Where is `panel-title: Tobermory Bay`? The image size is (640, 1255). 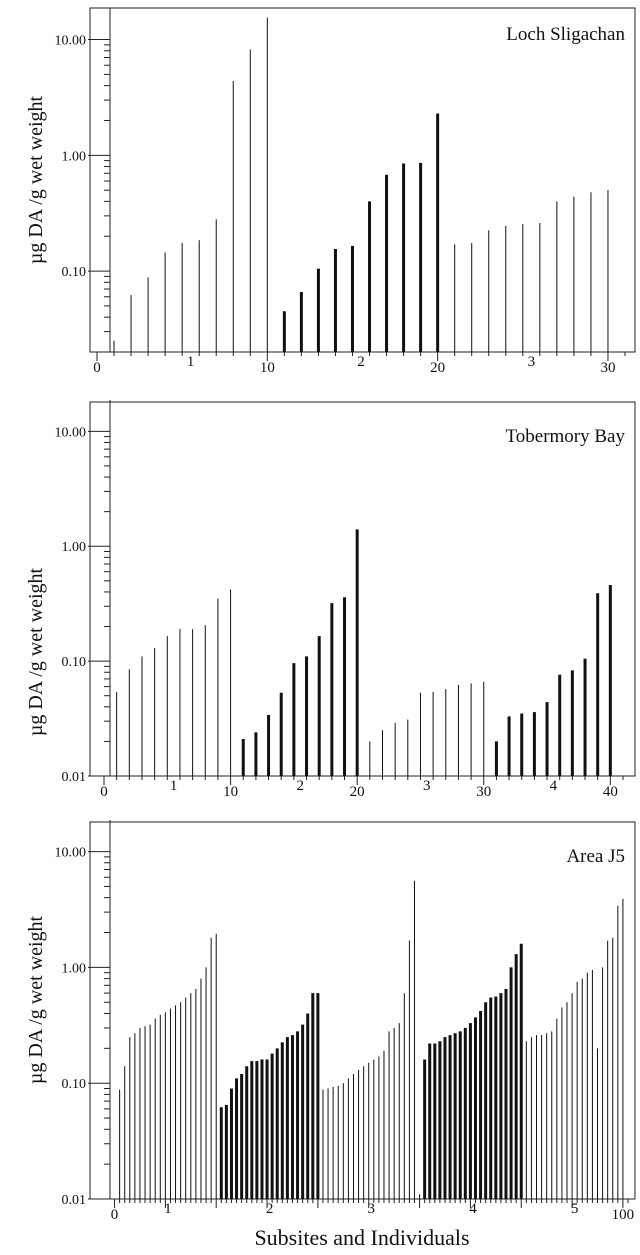
panel-title: Tobermory Bay is located at coordinates (565, 436).